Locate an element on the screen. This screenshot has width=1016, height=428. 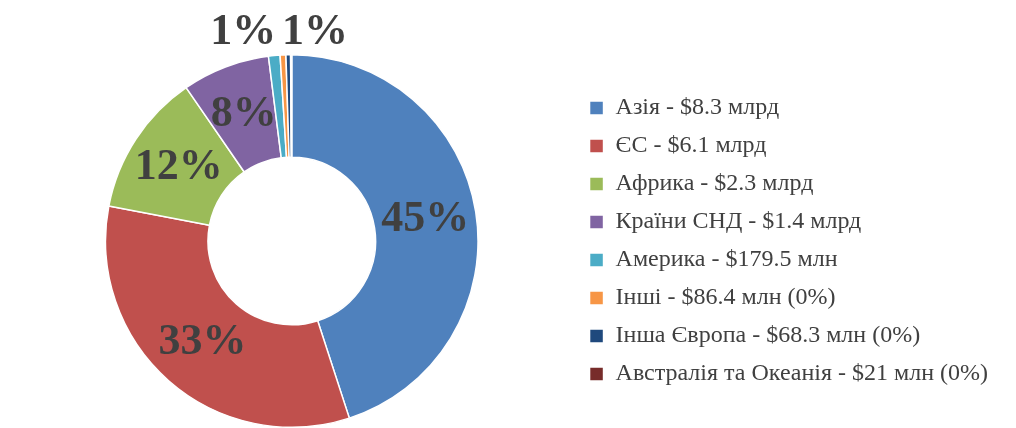
legend-label: Азія - $8.3 млрд is located at coordinates (697, 106).